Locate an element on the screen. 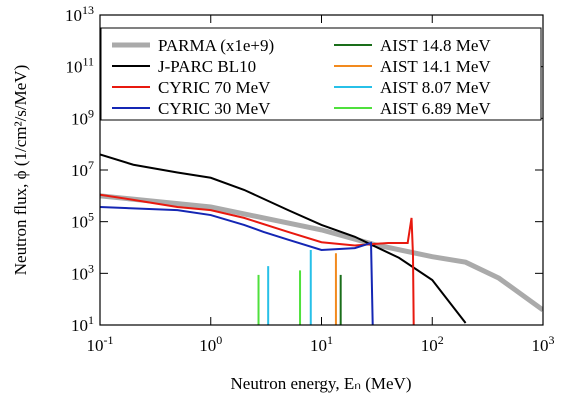 The image size is (564, 412). legend-label: PARMA (x1e+9) is located at coordinates (216, 45).